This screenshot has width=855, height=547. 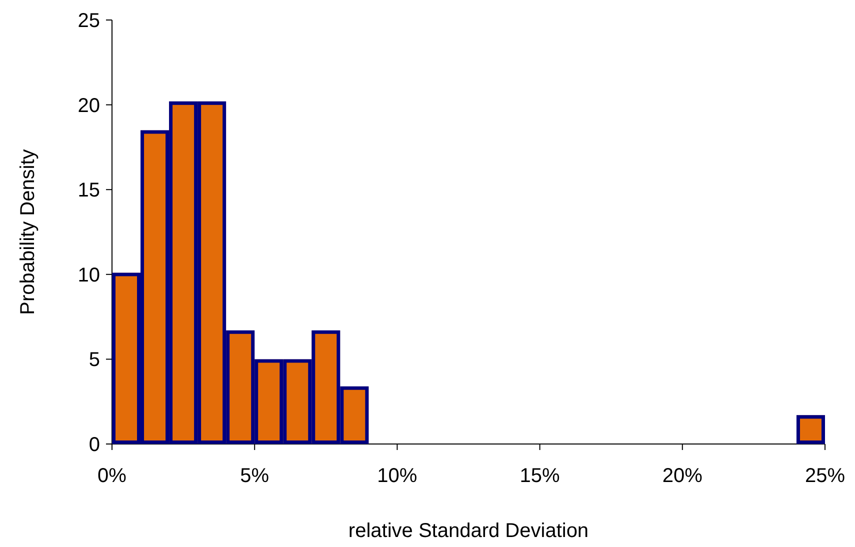 What do you see at coordinates (89, 275) in the screenshot?
I see `y-tick-label: 10` at bounding box center [89, 275].